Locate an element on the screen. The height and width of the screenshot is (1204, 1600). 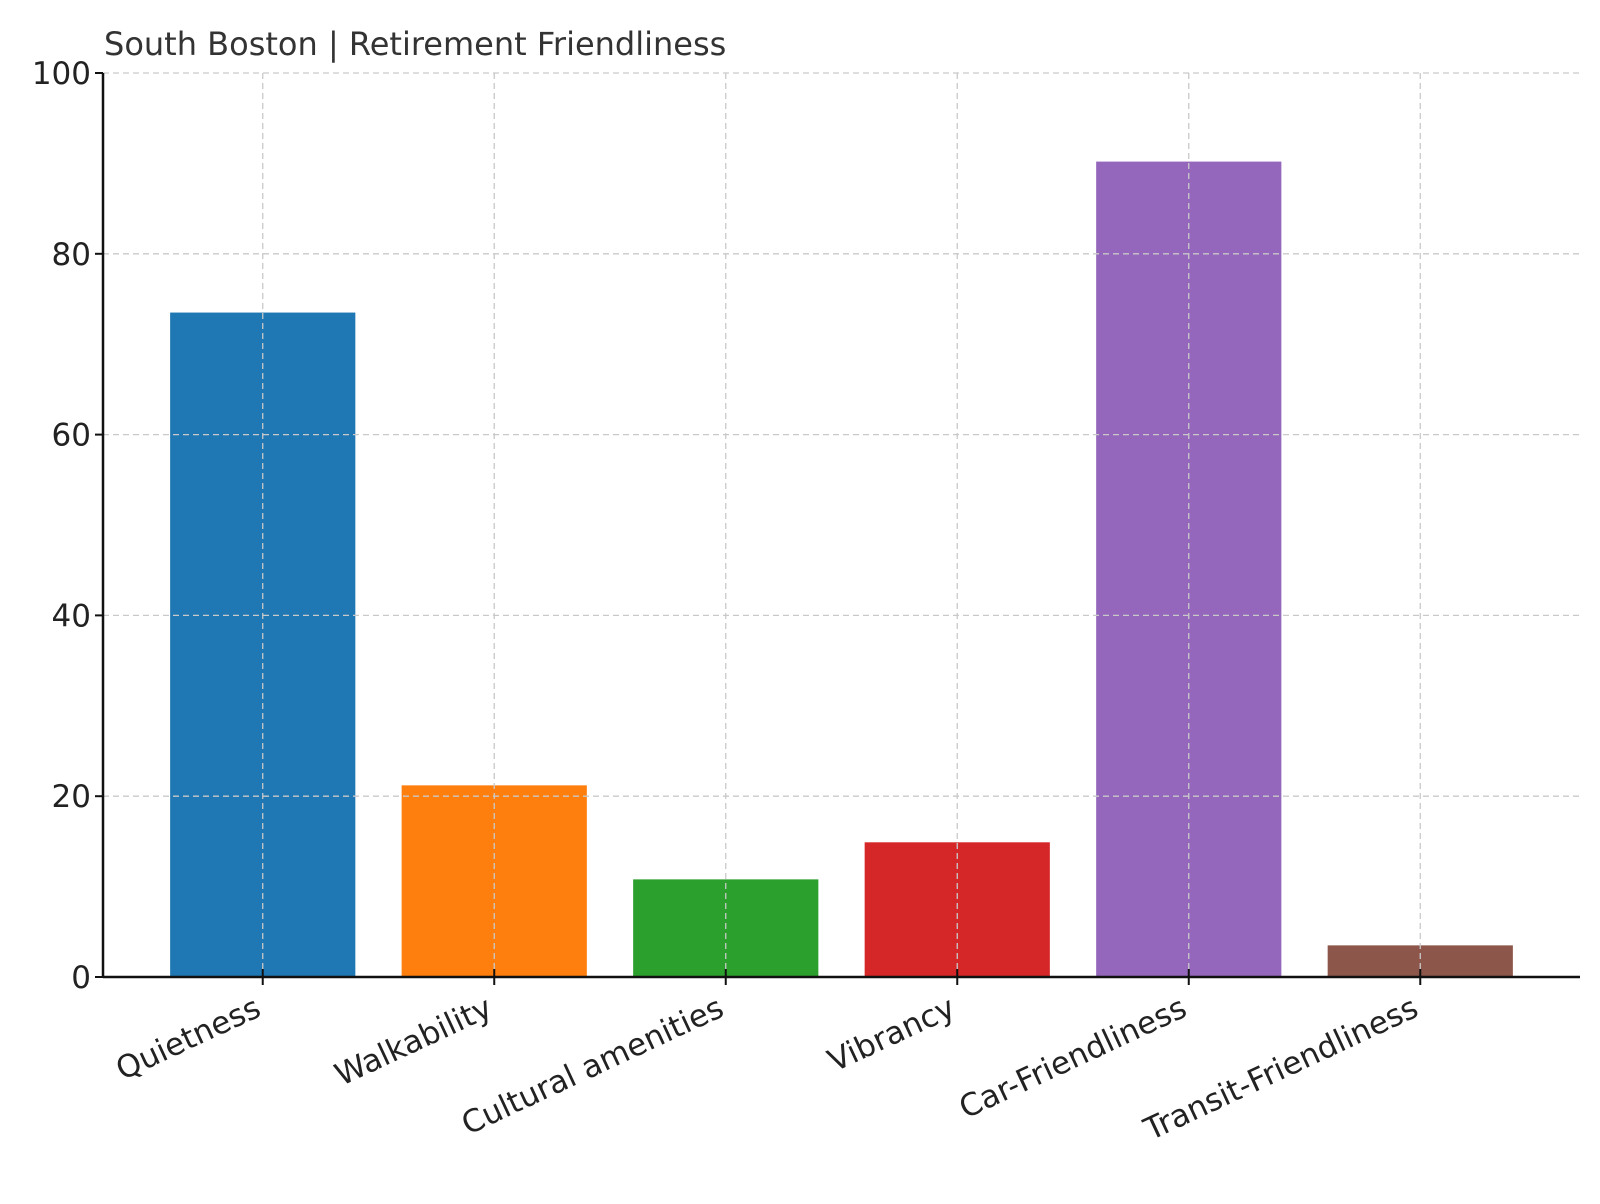
x-tick-label: Vibrancy is located at coordinates (892, 1035).